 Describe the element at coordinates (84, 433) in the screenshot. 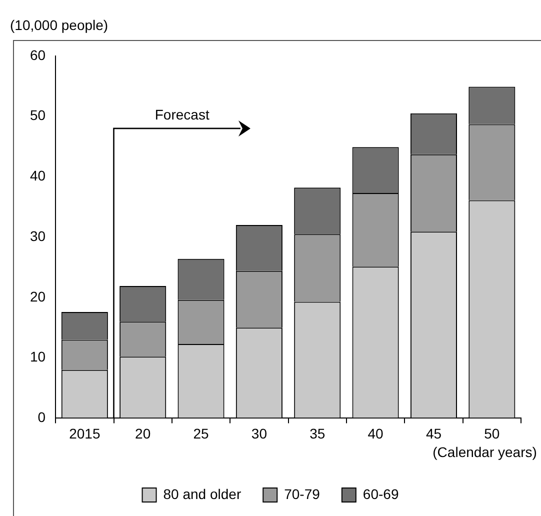

I see `x-tick-label: 2015` at that location.